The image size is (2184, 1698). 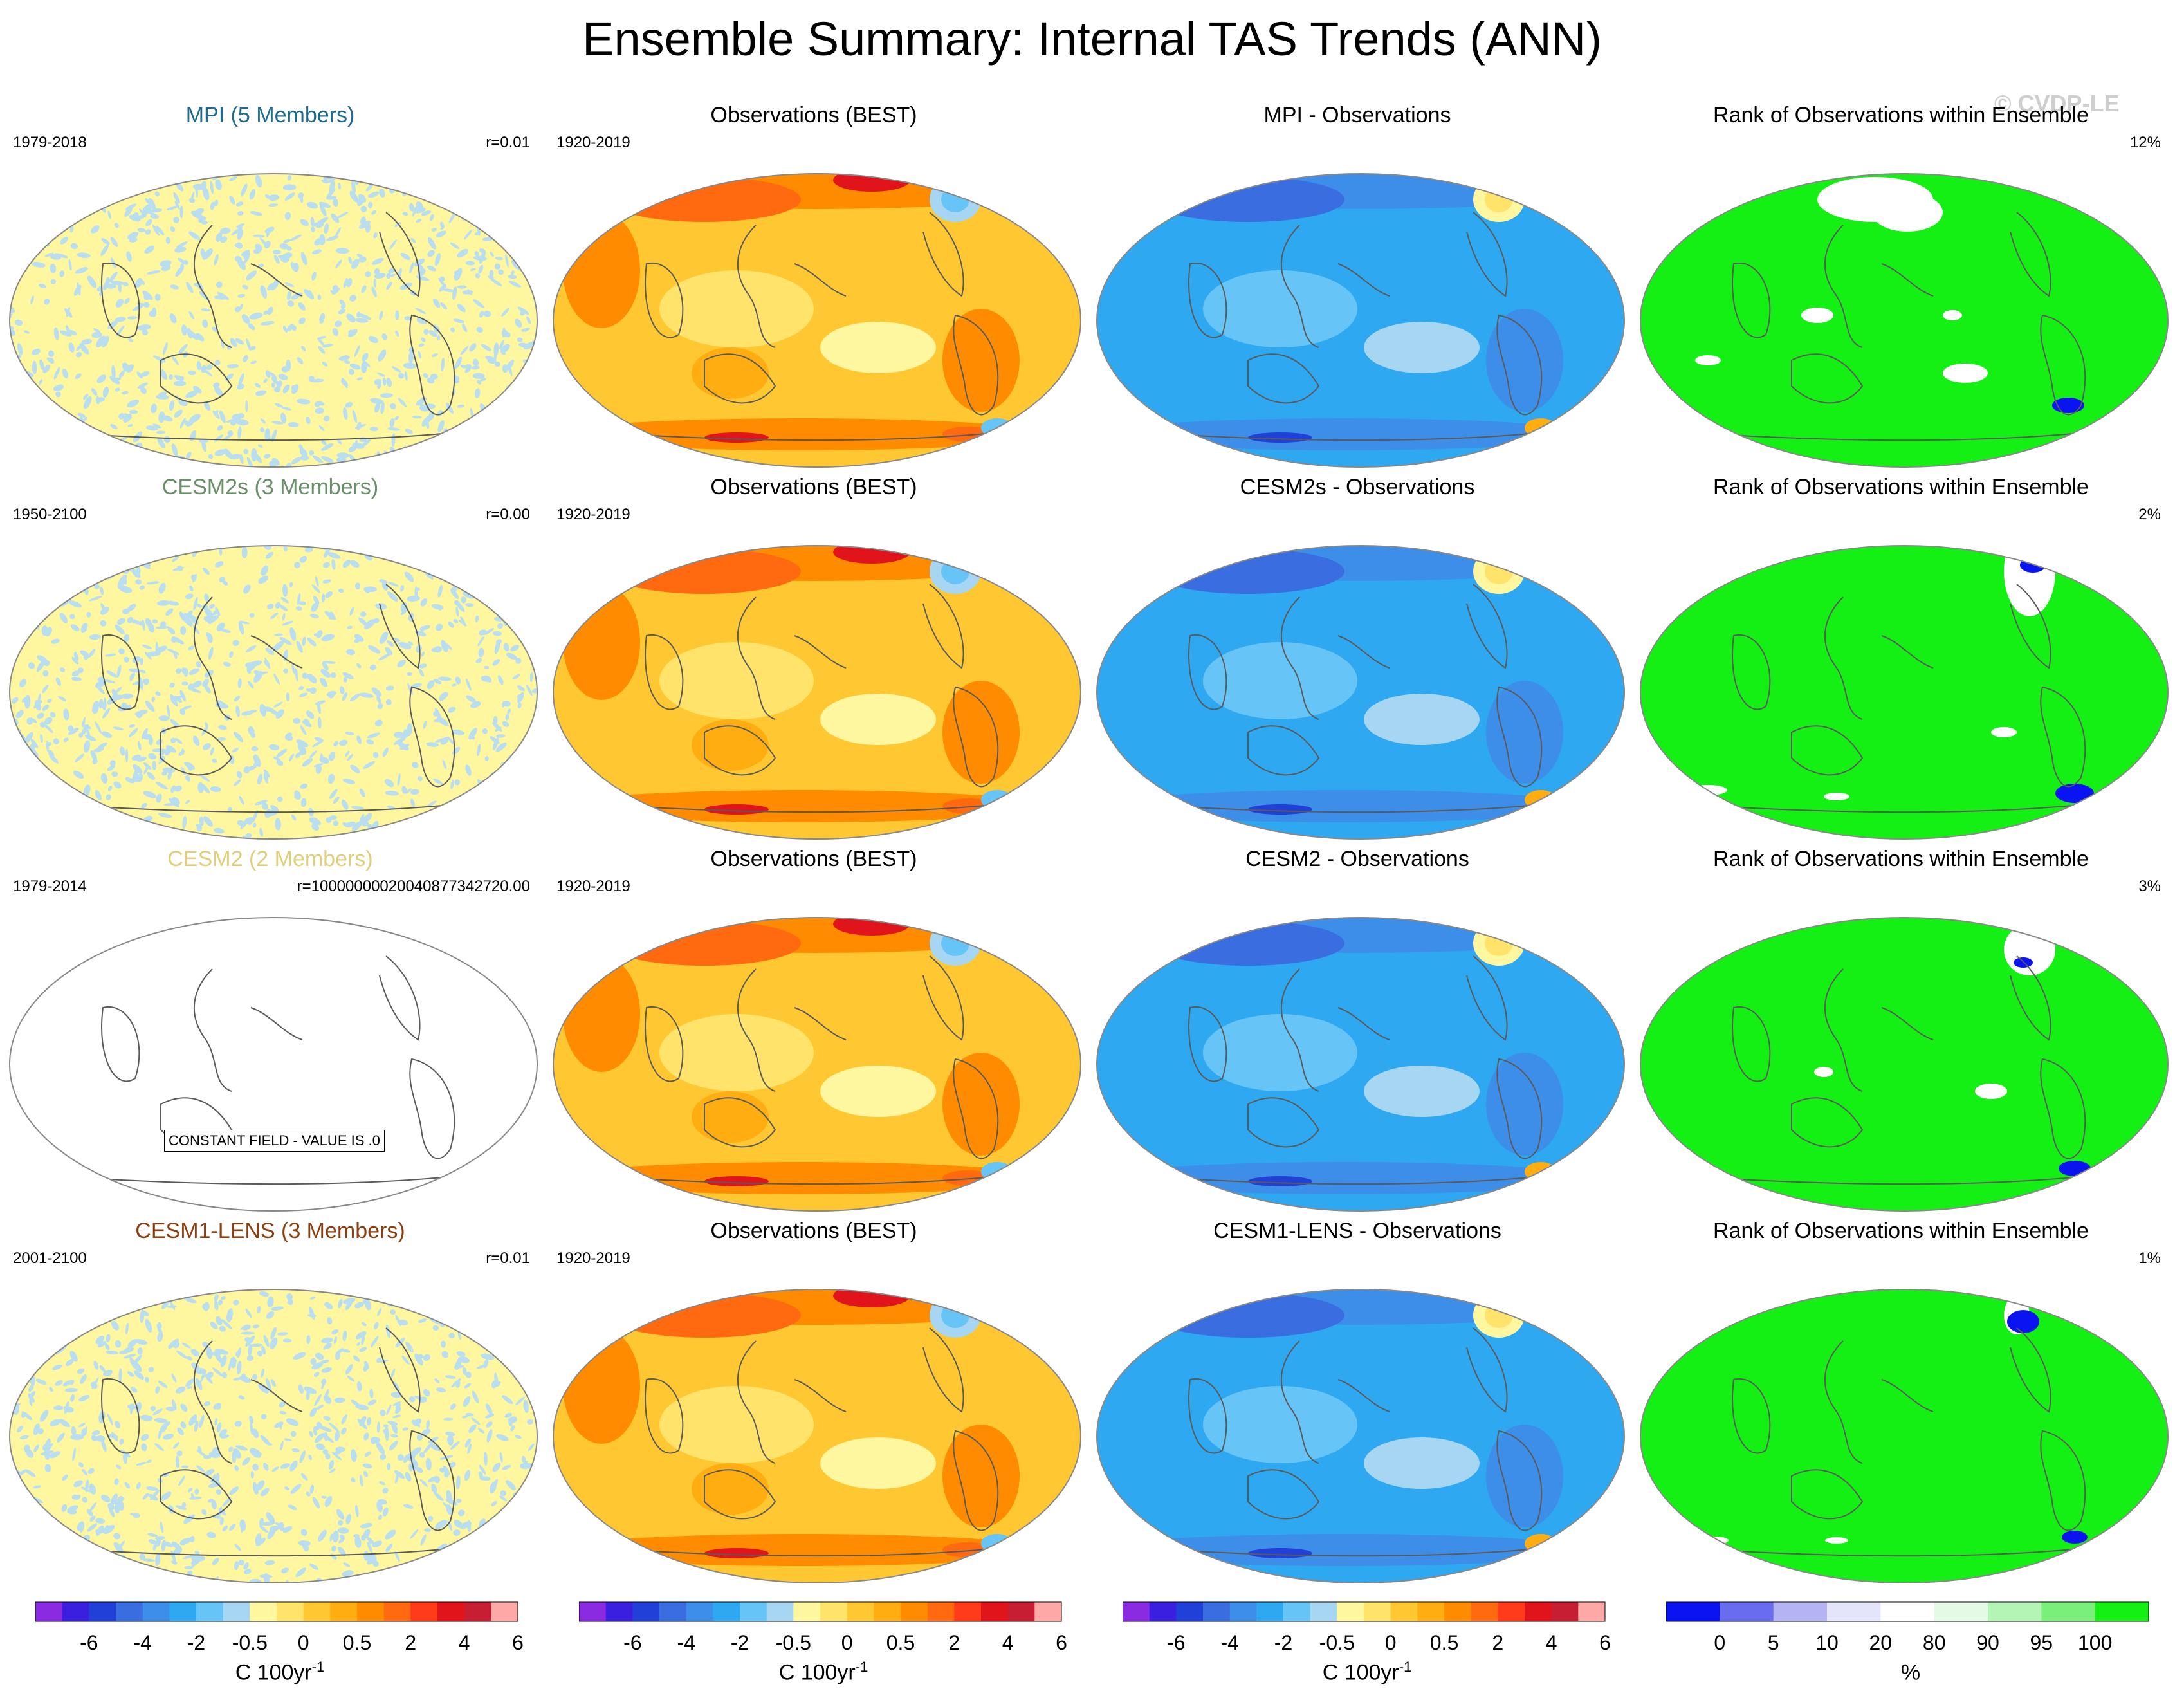 What do you see at coordinates (736, 437) in the screenshot?
I see `obs-trend-antarctic-warm` at bounding box center [736, 437].